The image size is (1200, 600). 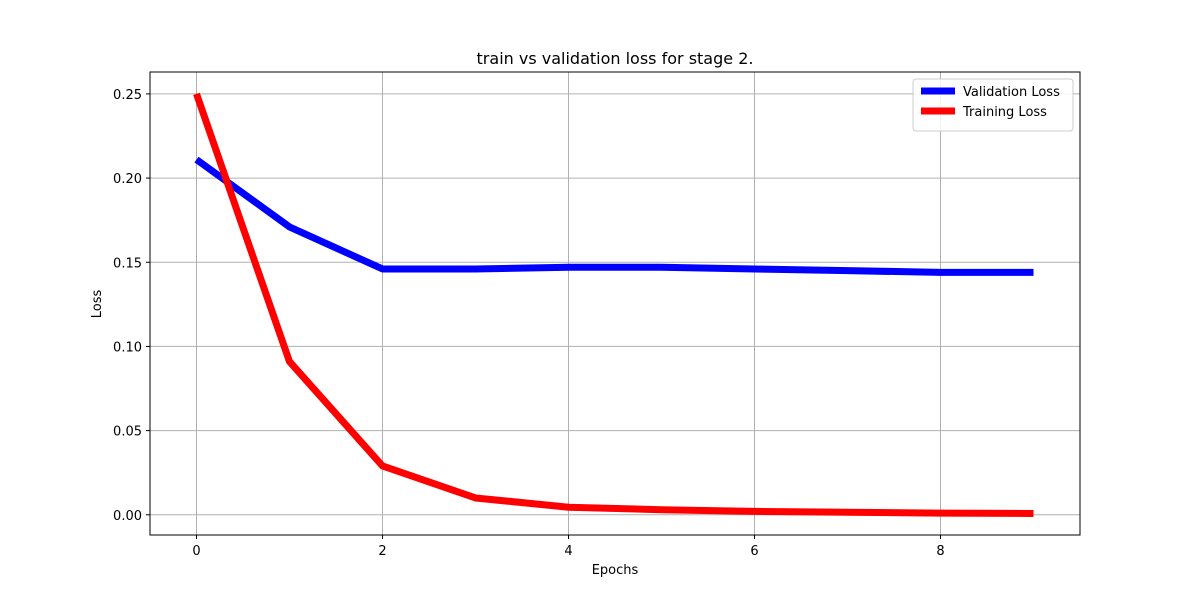 What do you see at coordinates (614, 216) in the screenshot?
I see `validation-loss-line` at bounding box center [614, 216].